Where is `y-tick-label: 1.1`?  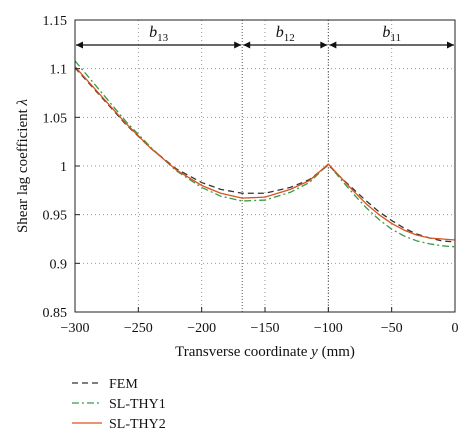 y-tick-label: 1.1 is located at coordinates (59, 70).